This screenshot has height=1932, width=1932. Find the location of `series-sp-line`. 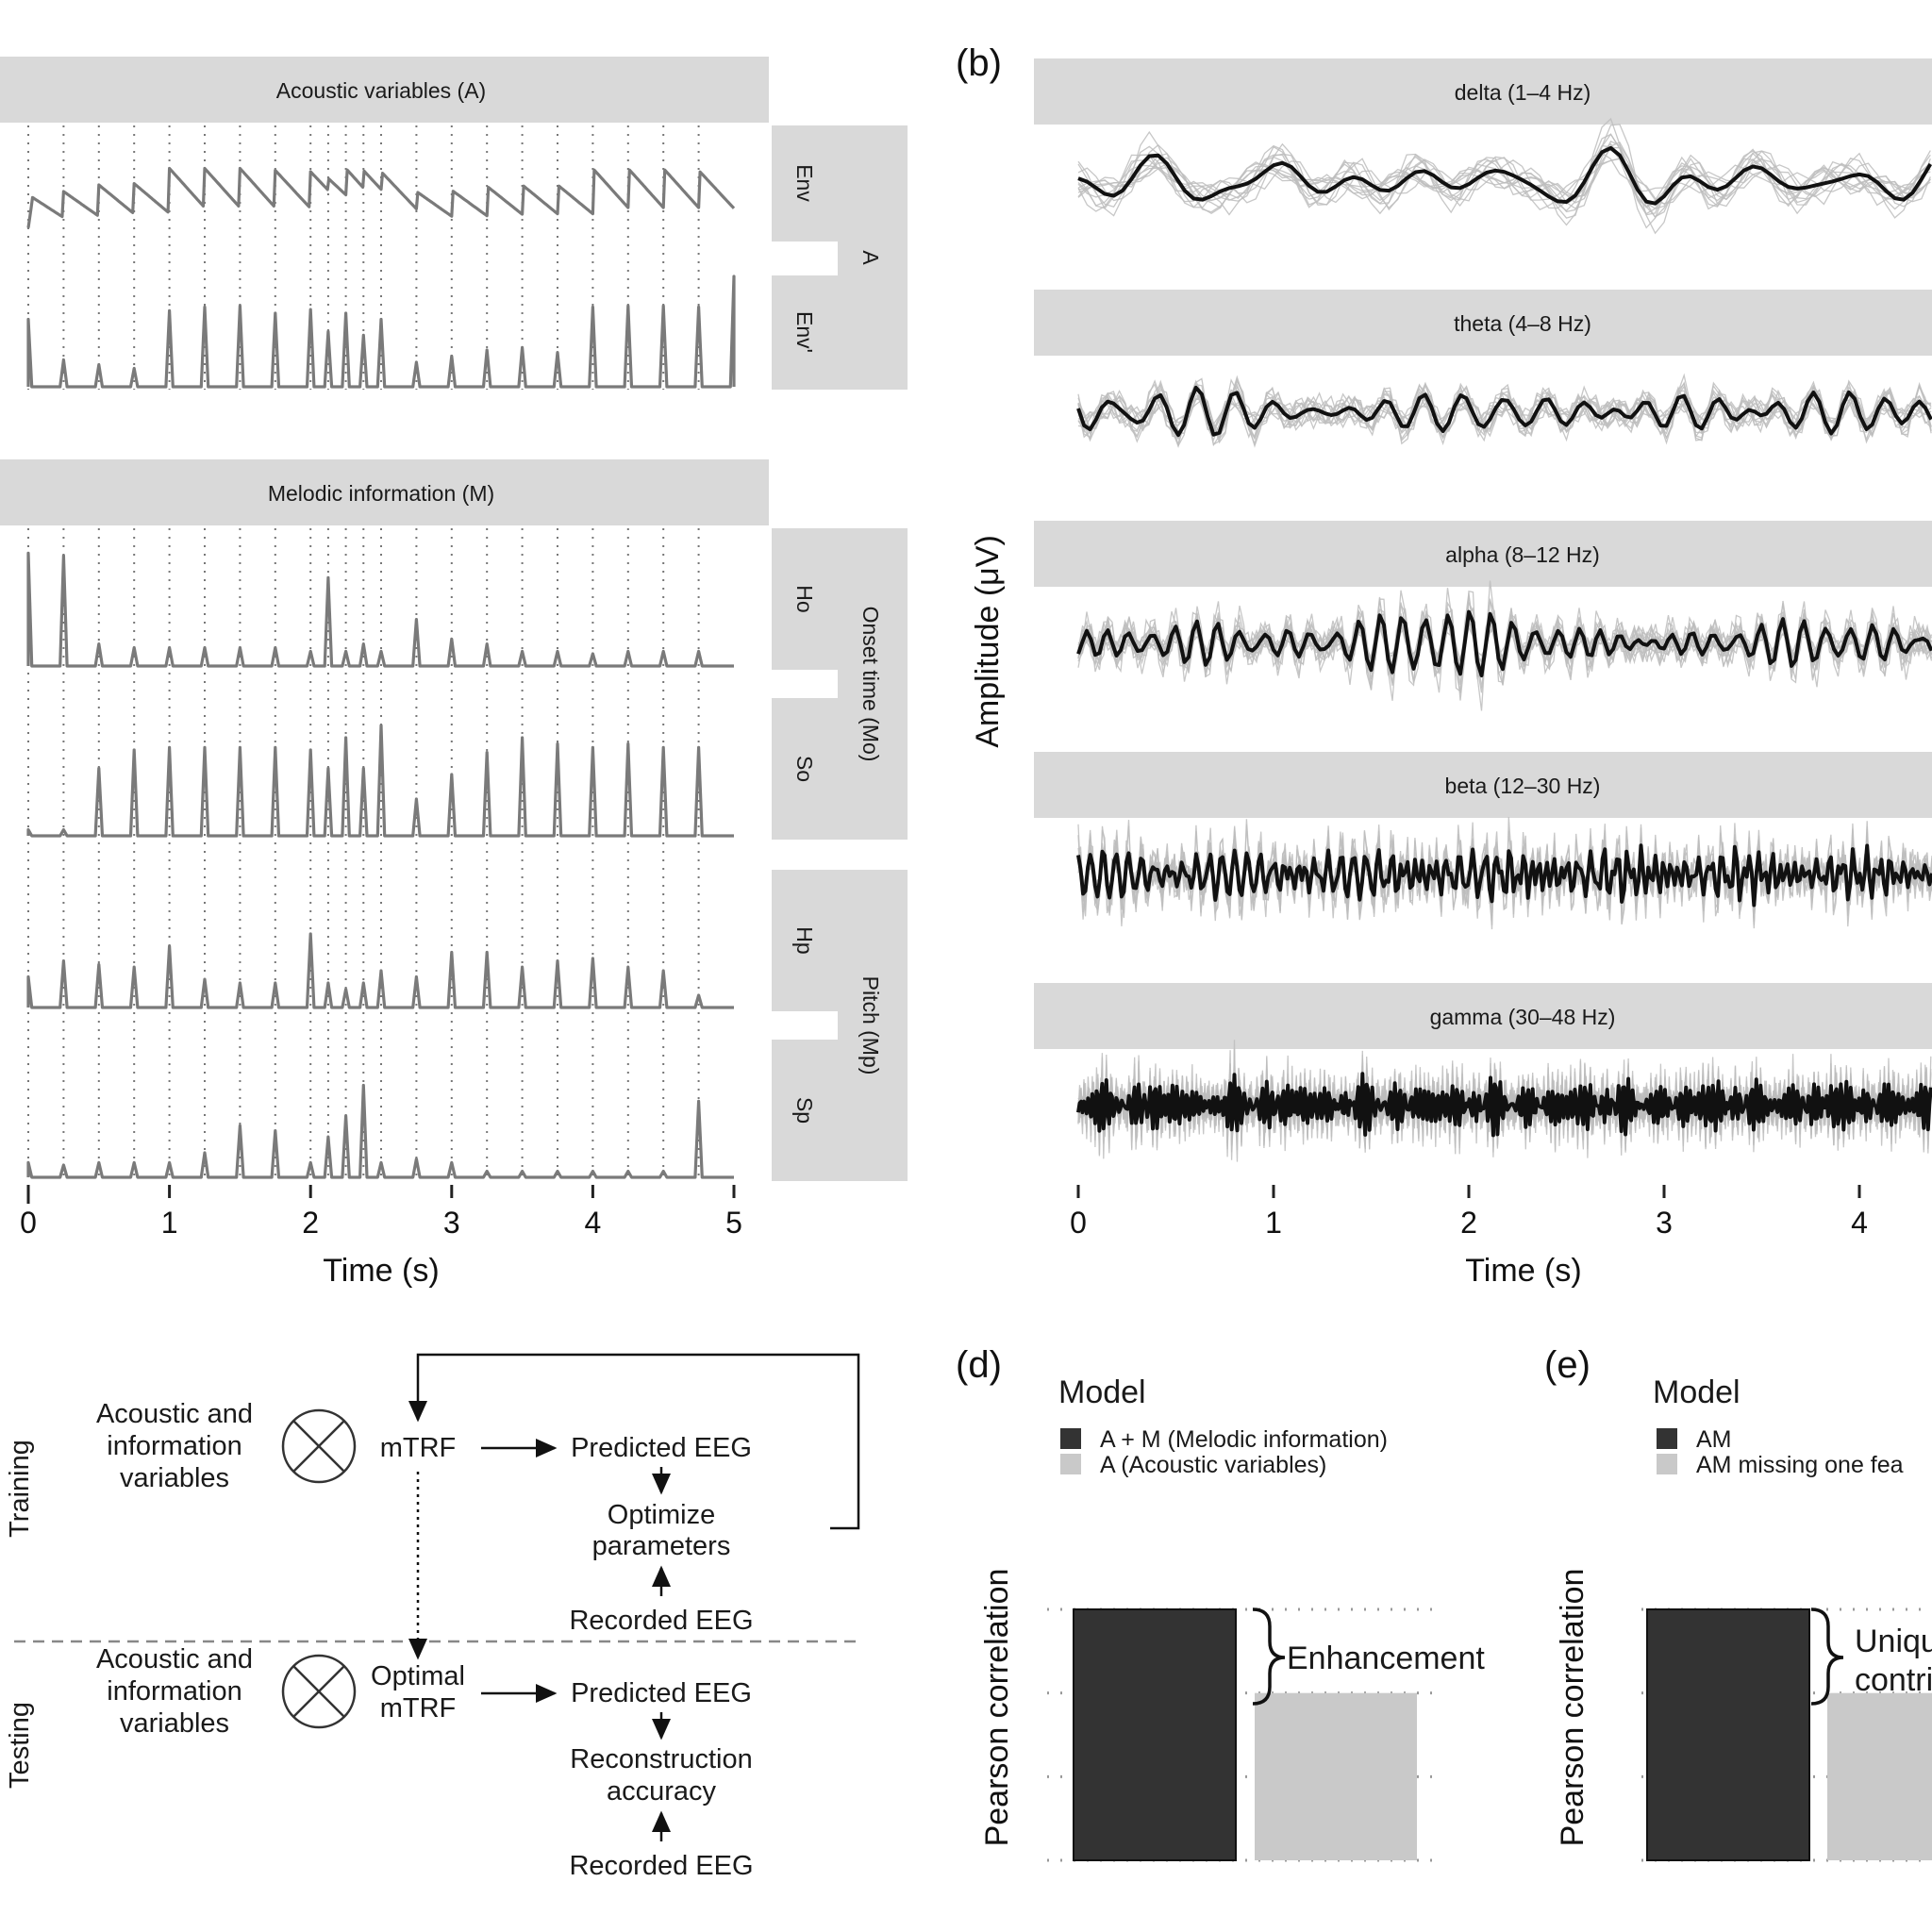

series-sp-line is located at coordinates (380, 1131).